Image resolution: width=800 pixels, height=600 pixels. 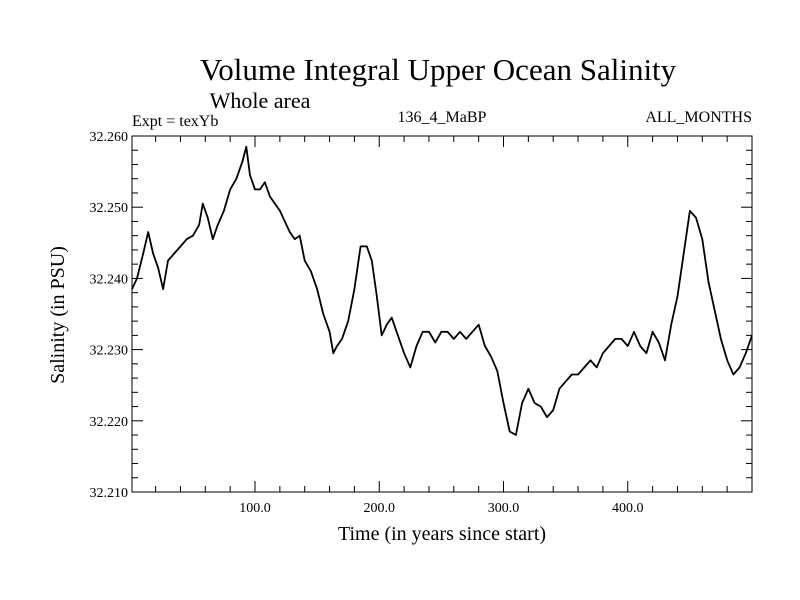 I want to click on chart-title: Volume Integral Upper Ocean Salinity, so click(x=438, y=69).